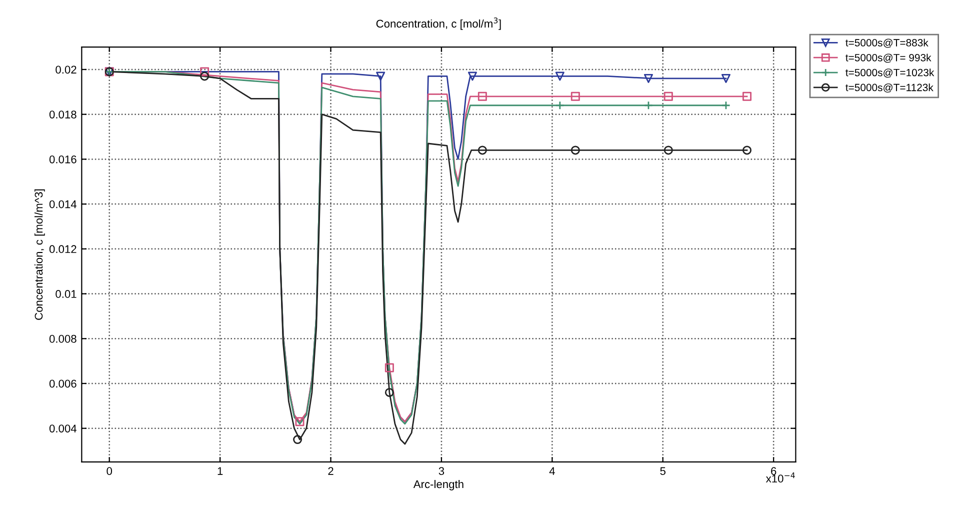 This screenshot has height=506, width=961. Describe the element at coordinates (890, 73) in the screenshot. I see `legend-label: t=5000s@T=1023k` at that location.